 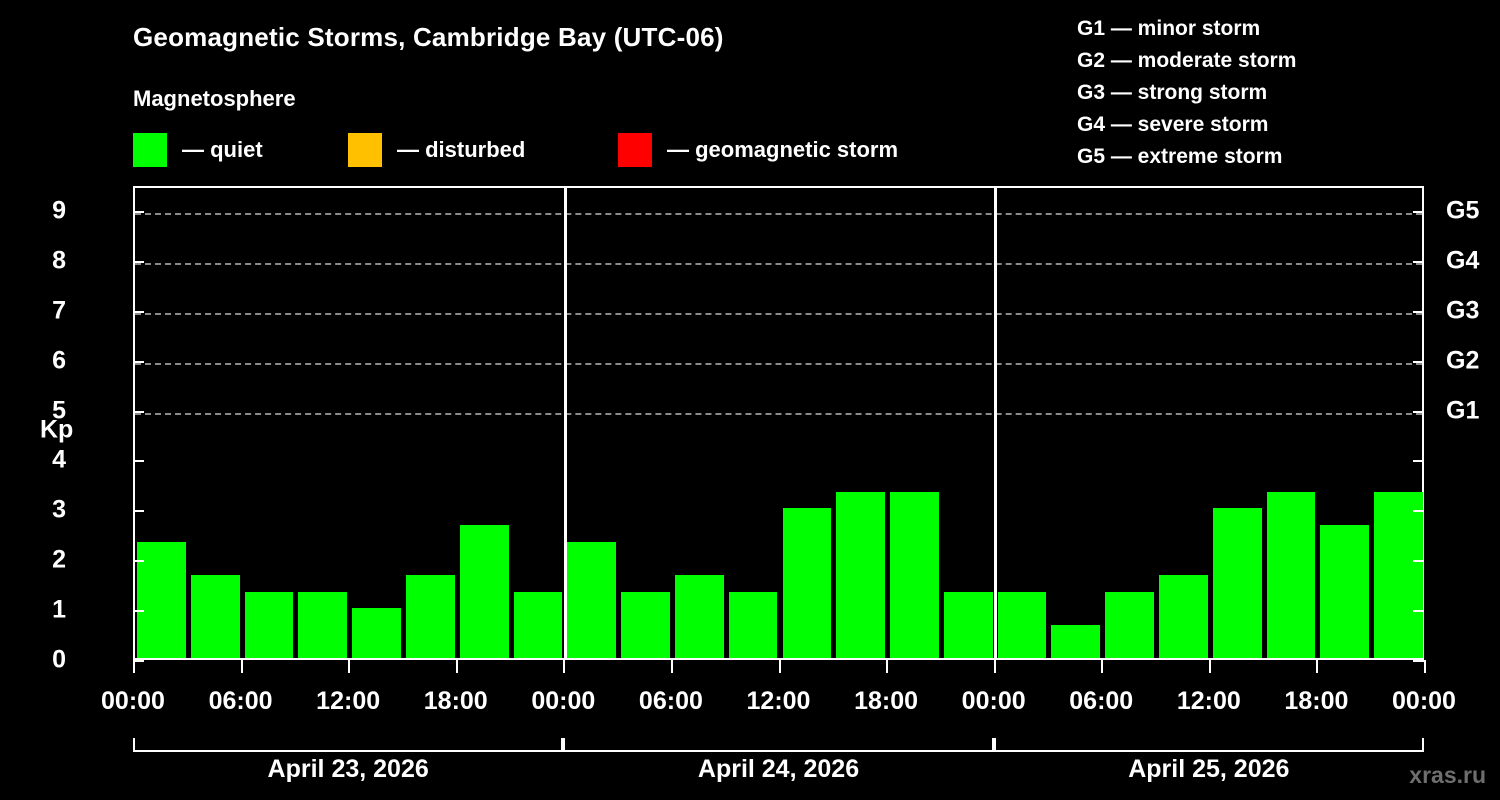 I want to click on right-axis-tick-G4: G4, so click(x=1463, y=260).